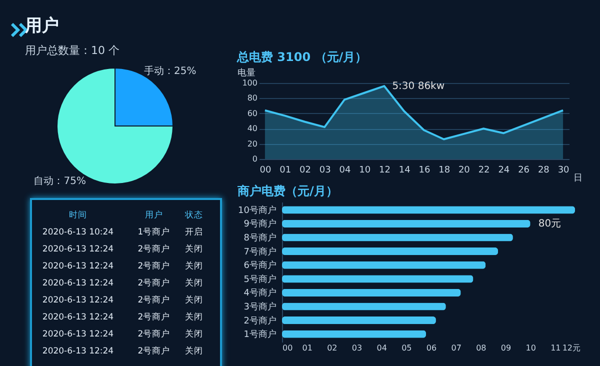 This screenshot has height=366, width=600. Describe the element at coordinates (564, 171) in the screenshot. I see `x-tick-label: 30` at that location.